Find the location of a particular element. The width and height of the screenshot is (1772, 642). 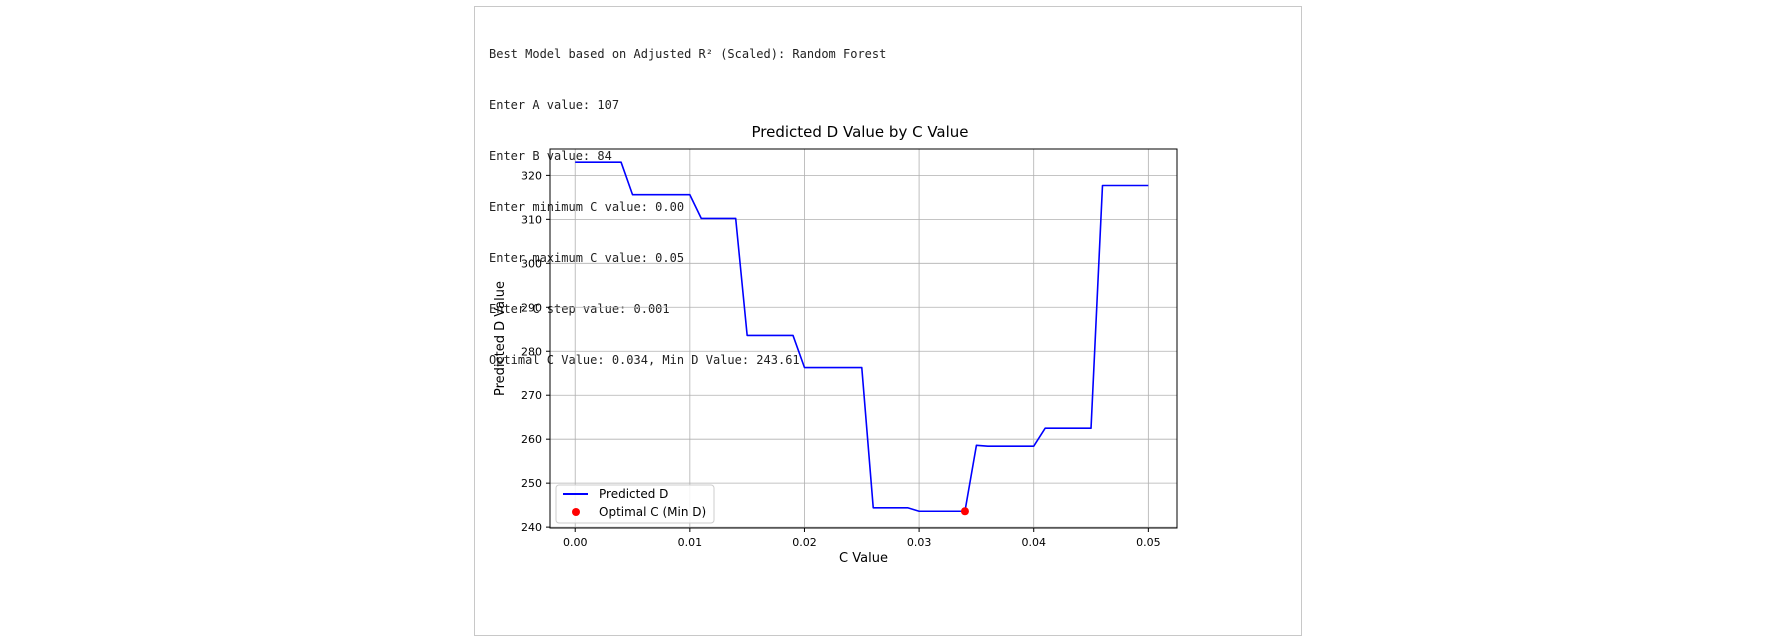

legend-label-optimal-c: Optimal C (Min D) is located at coordinates (652, 512).